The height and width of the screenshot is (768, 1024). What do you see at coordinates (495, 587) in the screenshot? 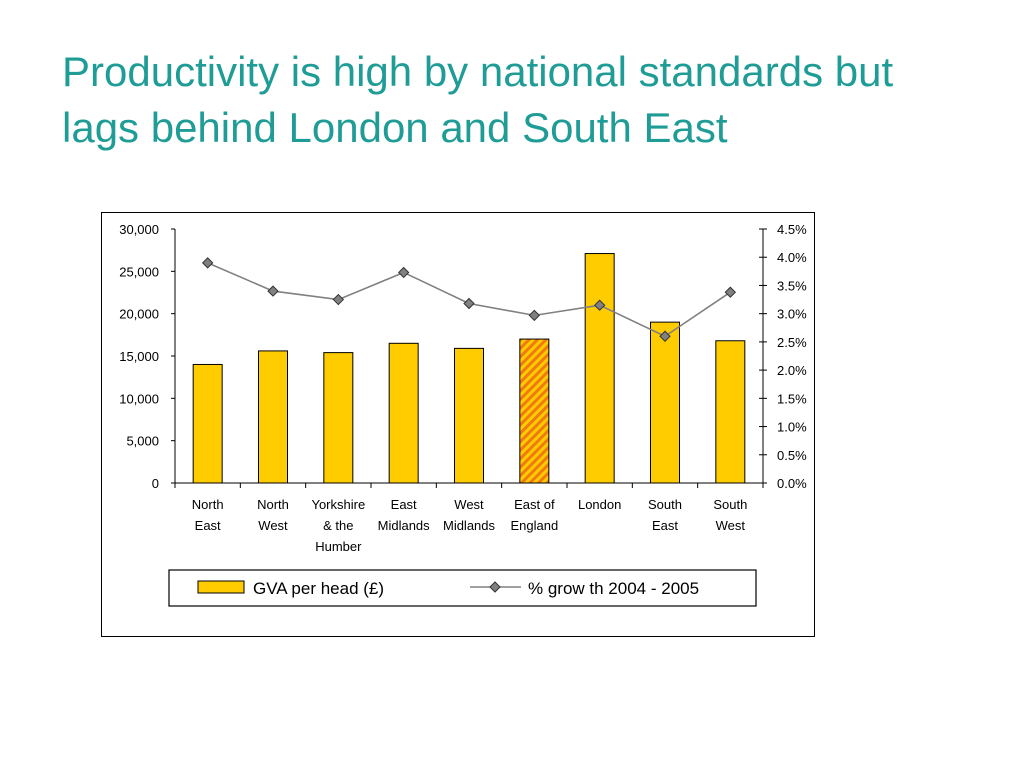
I see `legend-marker-swatch` at bounding box center [495, 587].